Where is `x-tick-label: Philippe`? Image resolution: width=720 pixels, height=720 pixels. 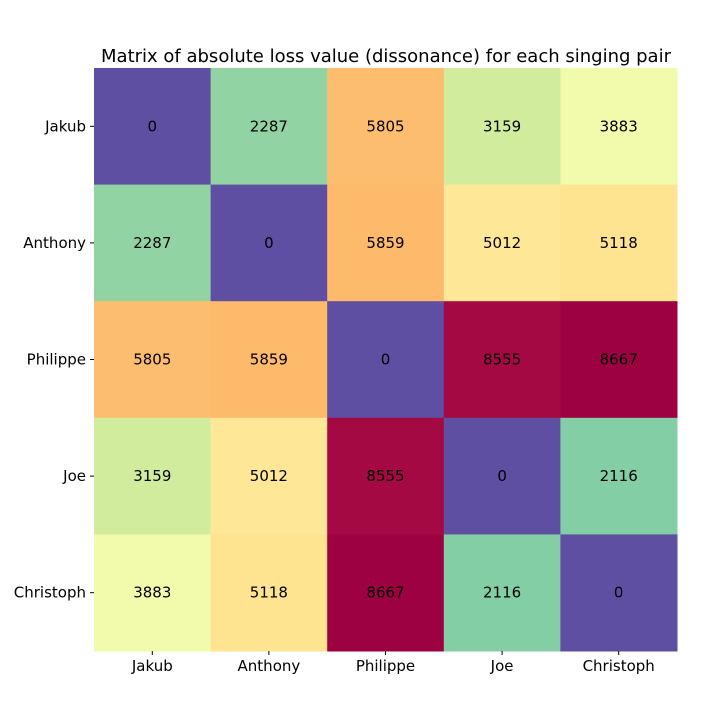 x-tick-label: Philippe is located at coordinates (385, 666).